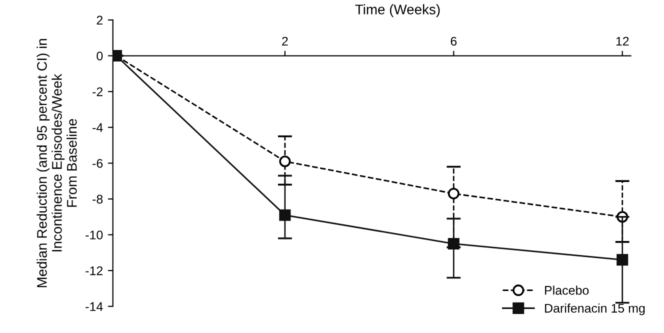 Image resolution: width=664 pixels, height=333 pixels. I want to click on y-tick-label: 0, so click(99, 56).